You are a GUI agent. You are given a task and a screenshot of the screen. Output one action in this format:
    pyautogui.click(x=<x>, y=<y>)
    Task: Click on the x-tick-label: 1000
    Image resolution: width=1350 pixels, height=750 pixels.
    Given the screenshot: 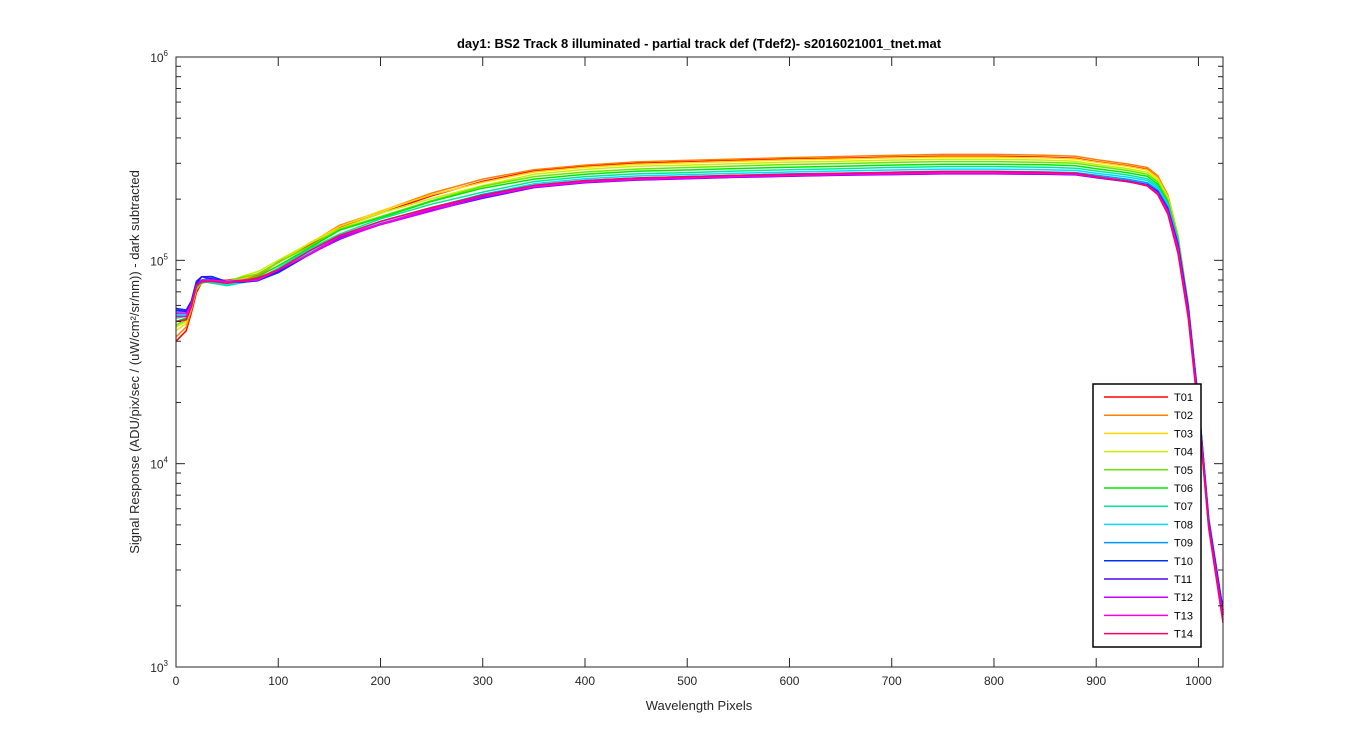 What is the action you would take?
    pyautogui.click(x=1198, y=681)
    